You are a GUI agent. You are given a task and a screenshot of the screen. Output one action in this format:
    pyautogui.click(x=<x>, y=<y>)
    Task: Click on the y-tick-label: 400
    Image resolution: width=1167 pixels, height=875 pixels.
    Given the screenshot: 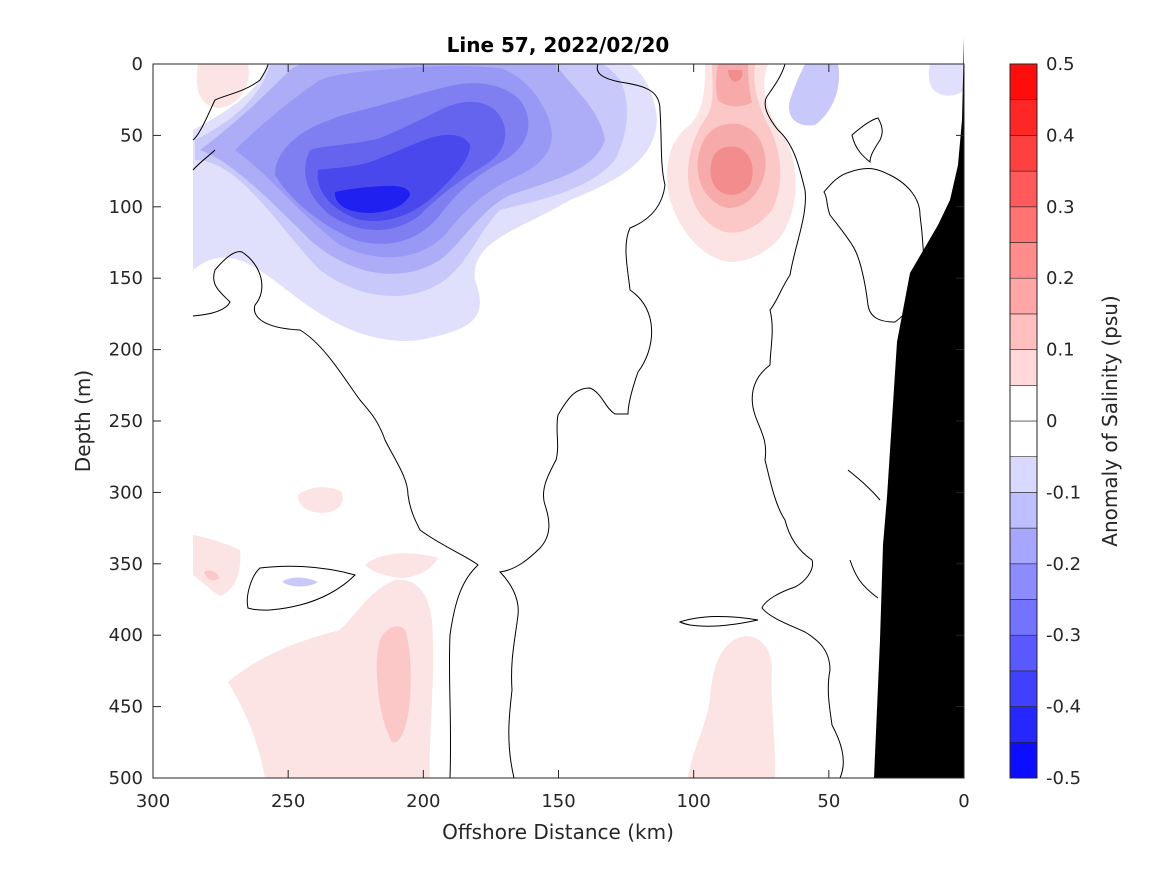 What is the action you would take?
    pyautogui.click(x=126, y=635)
    